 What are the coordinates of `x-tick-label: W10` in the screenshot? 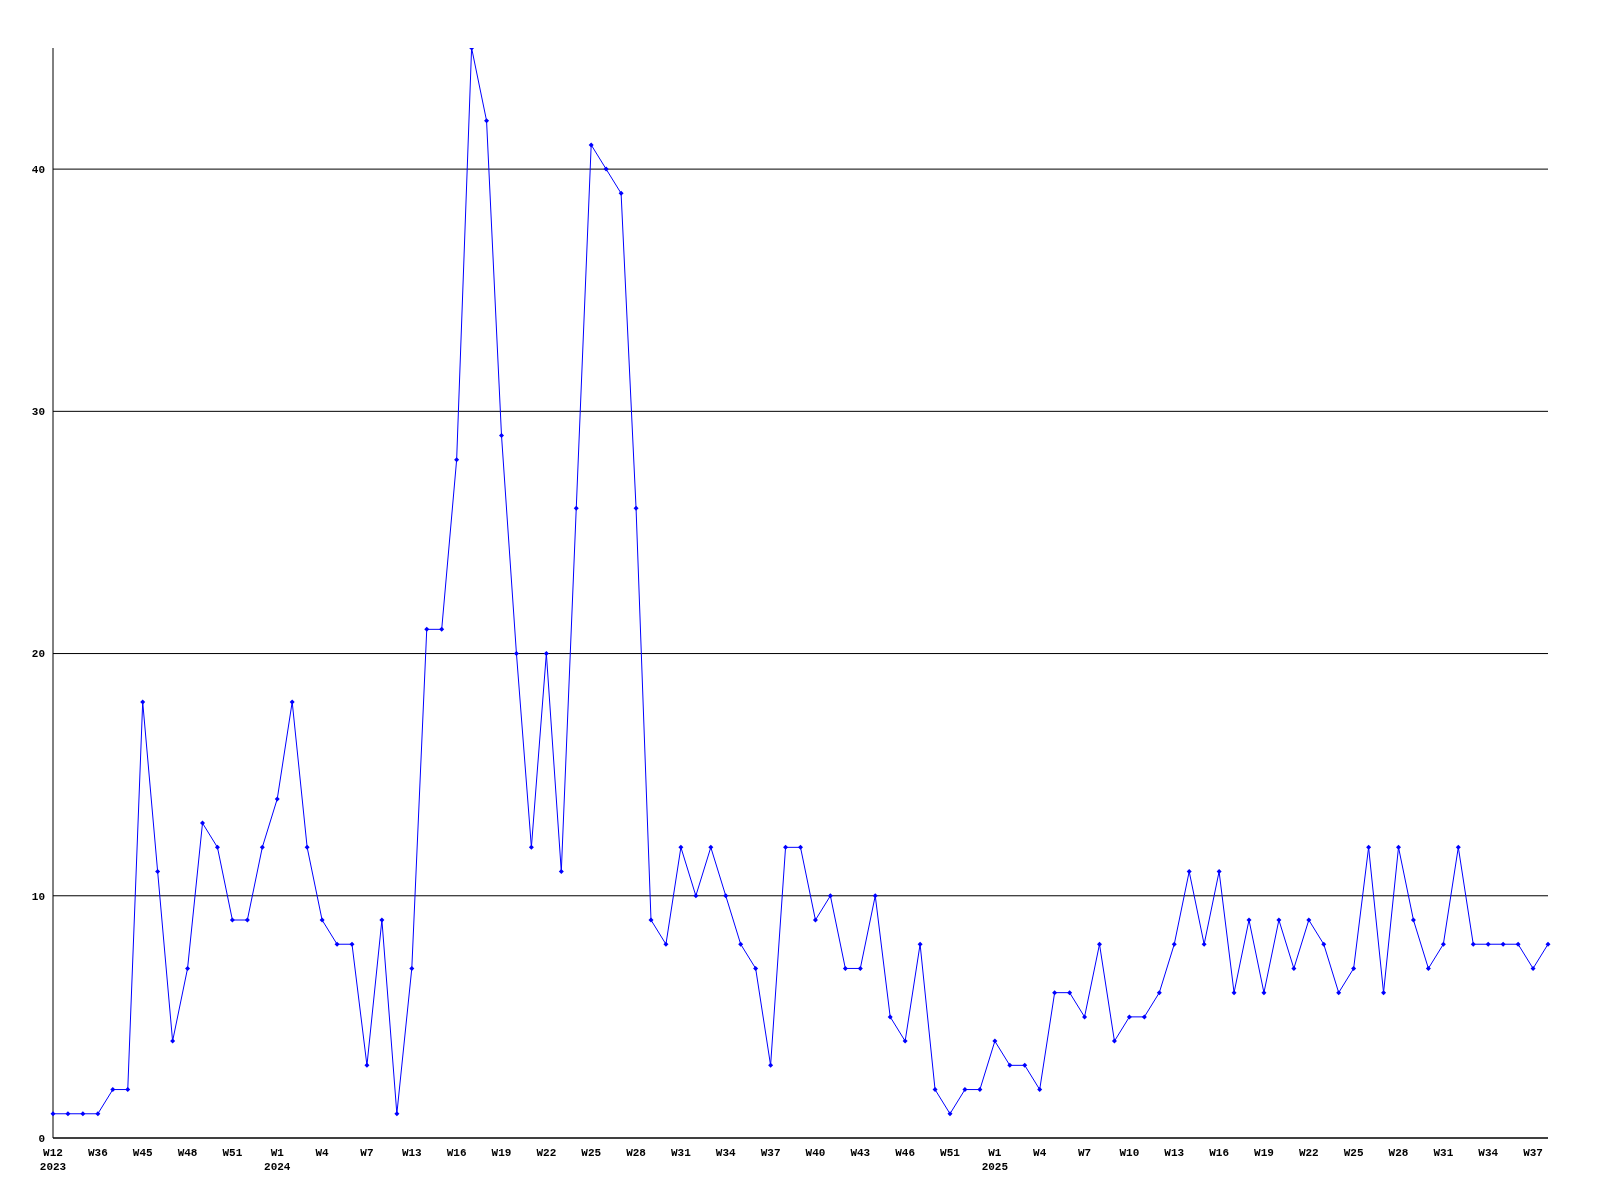 It's located at (1129, 1153).